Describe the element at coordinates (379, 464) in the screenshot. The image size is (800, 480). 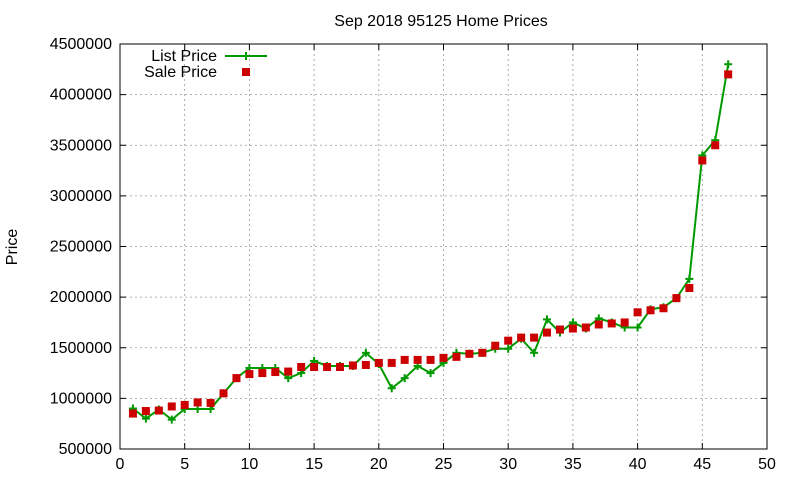
I see `x-tick-label: 20` at that location.